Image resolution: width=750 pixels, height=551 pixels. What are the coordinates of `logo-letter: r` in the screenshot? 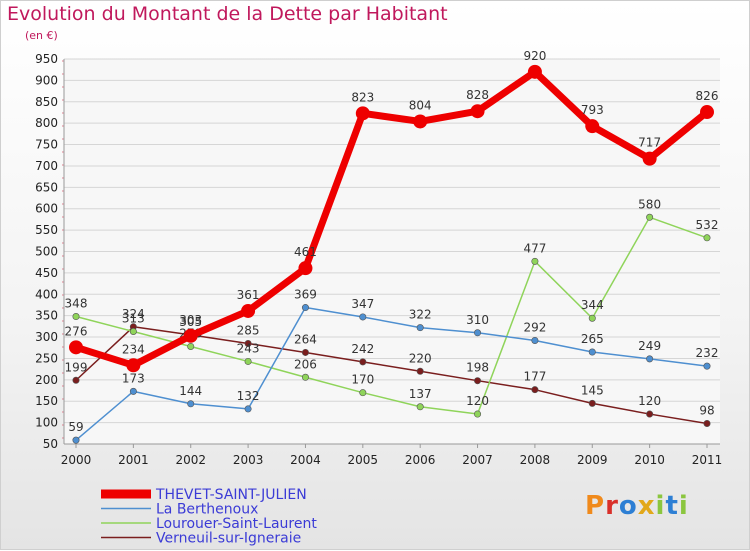 It's located at (612, 506).